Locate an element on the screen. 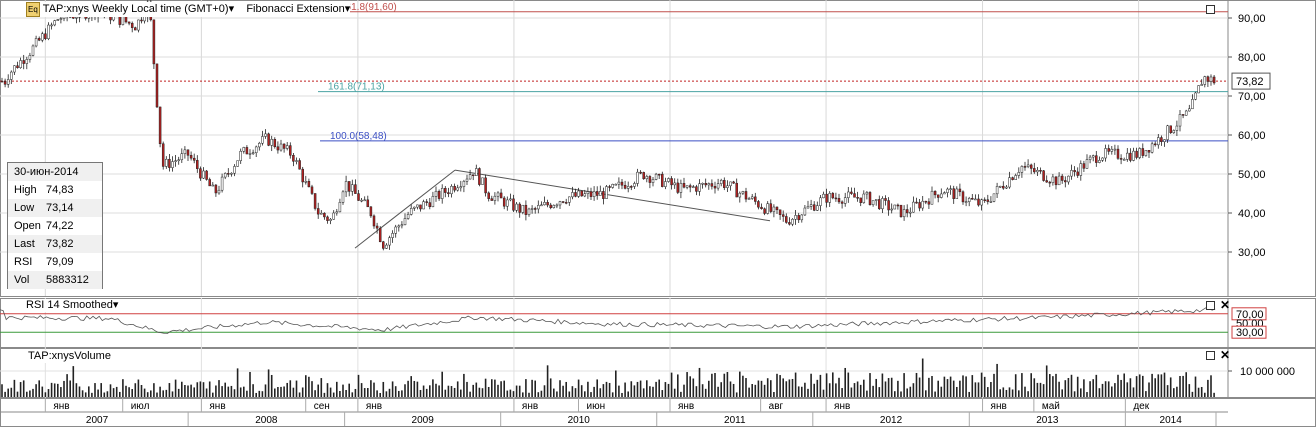 The image size is (1316, 427). rsi-title-bar: RSI 14 Smoothed▾ is located at coordinates (72, 305).